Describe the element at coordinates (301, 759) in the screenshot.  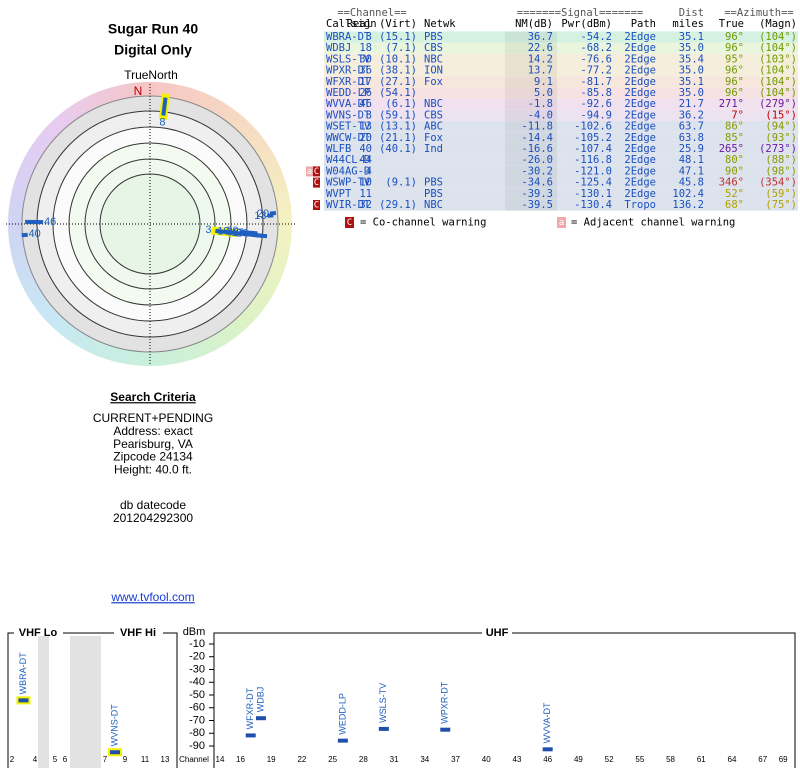
I see `x-tick-label: 22` at that location.